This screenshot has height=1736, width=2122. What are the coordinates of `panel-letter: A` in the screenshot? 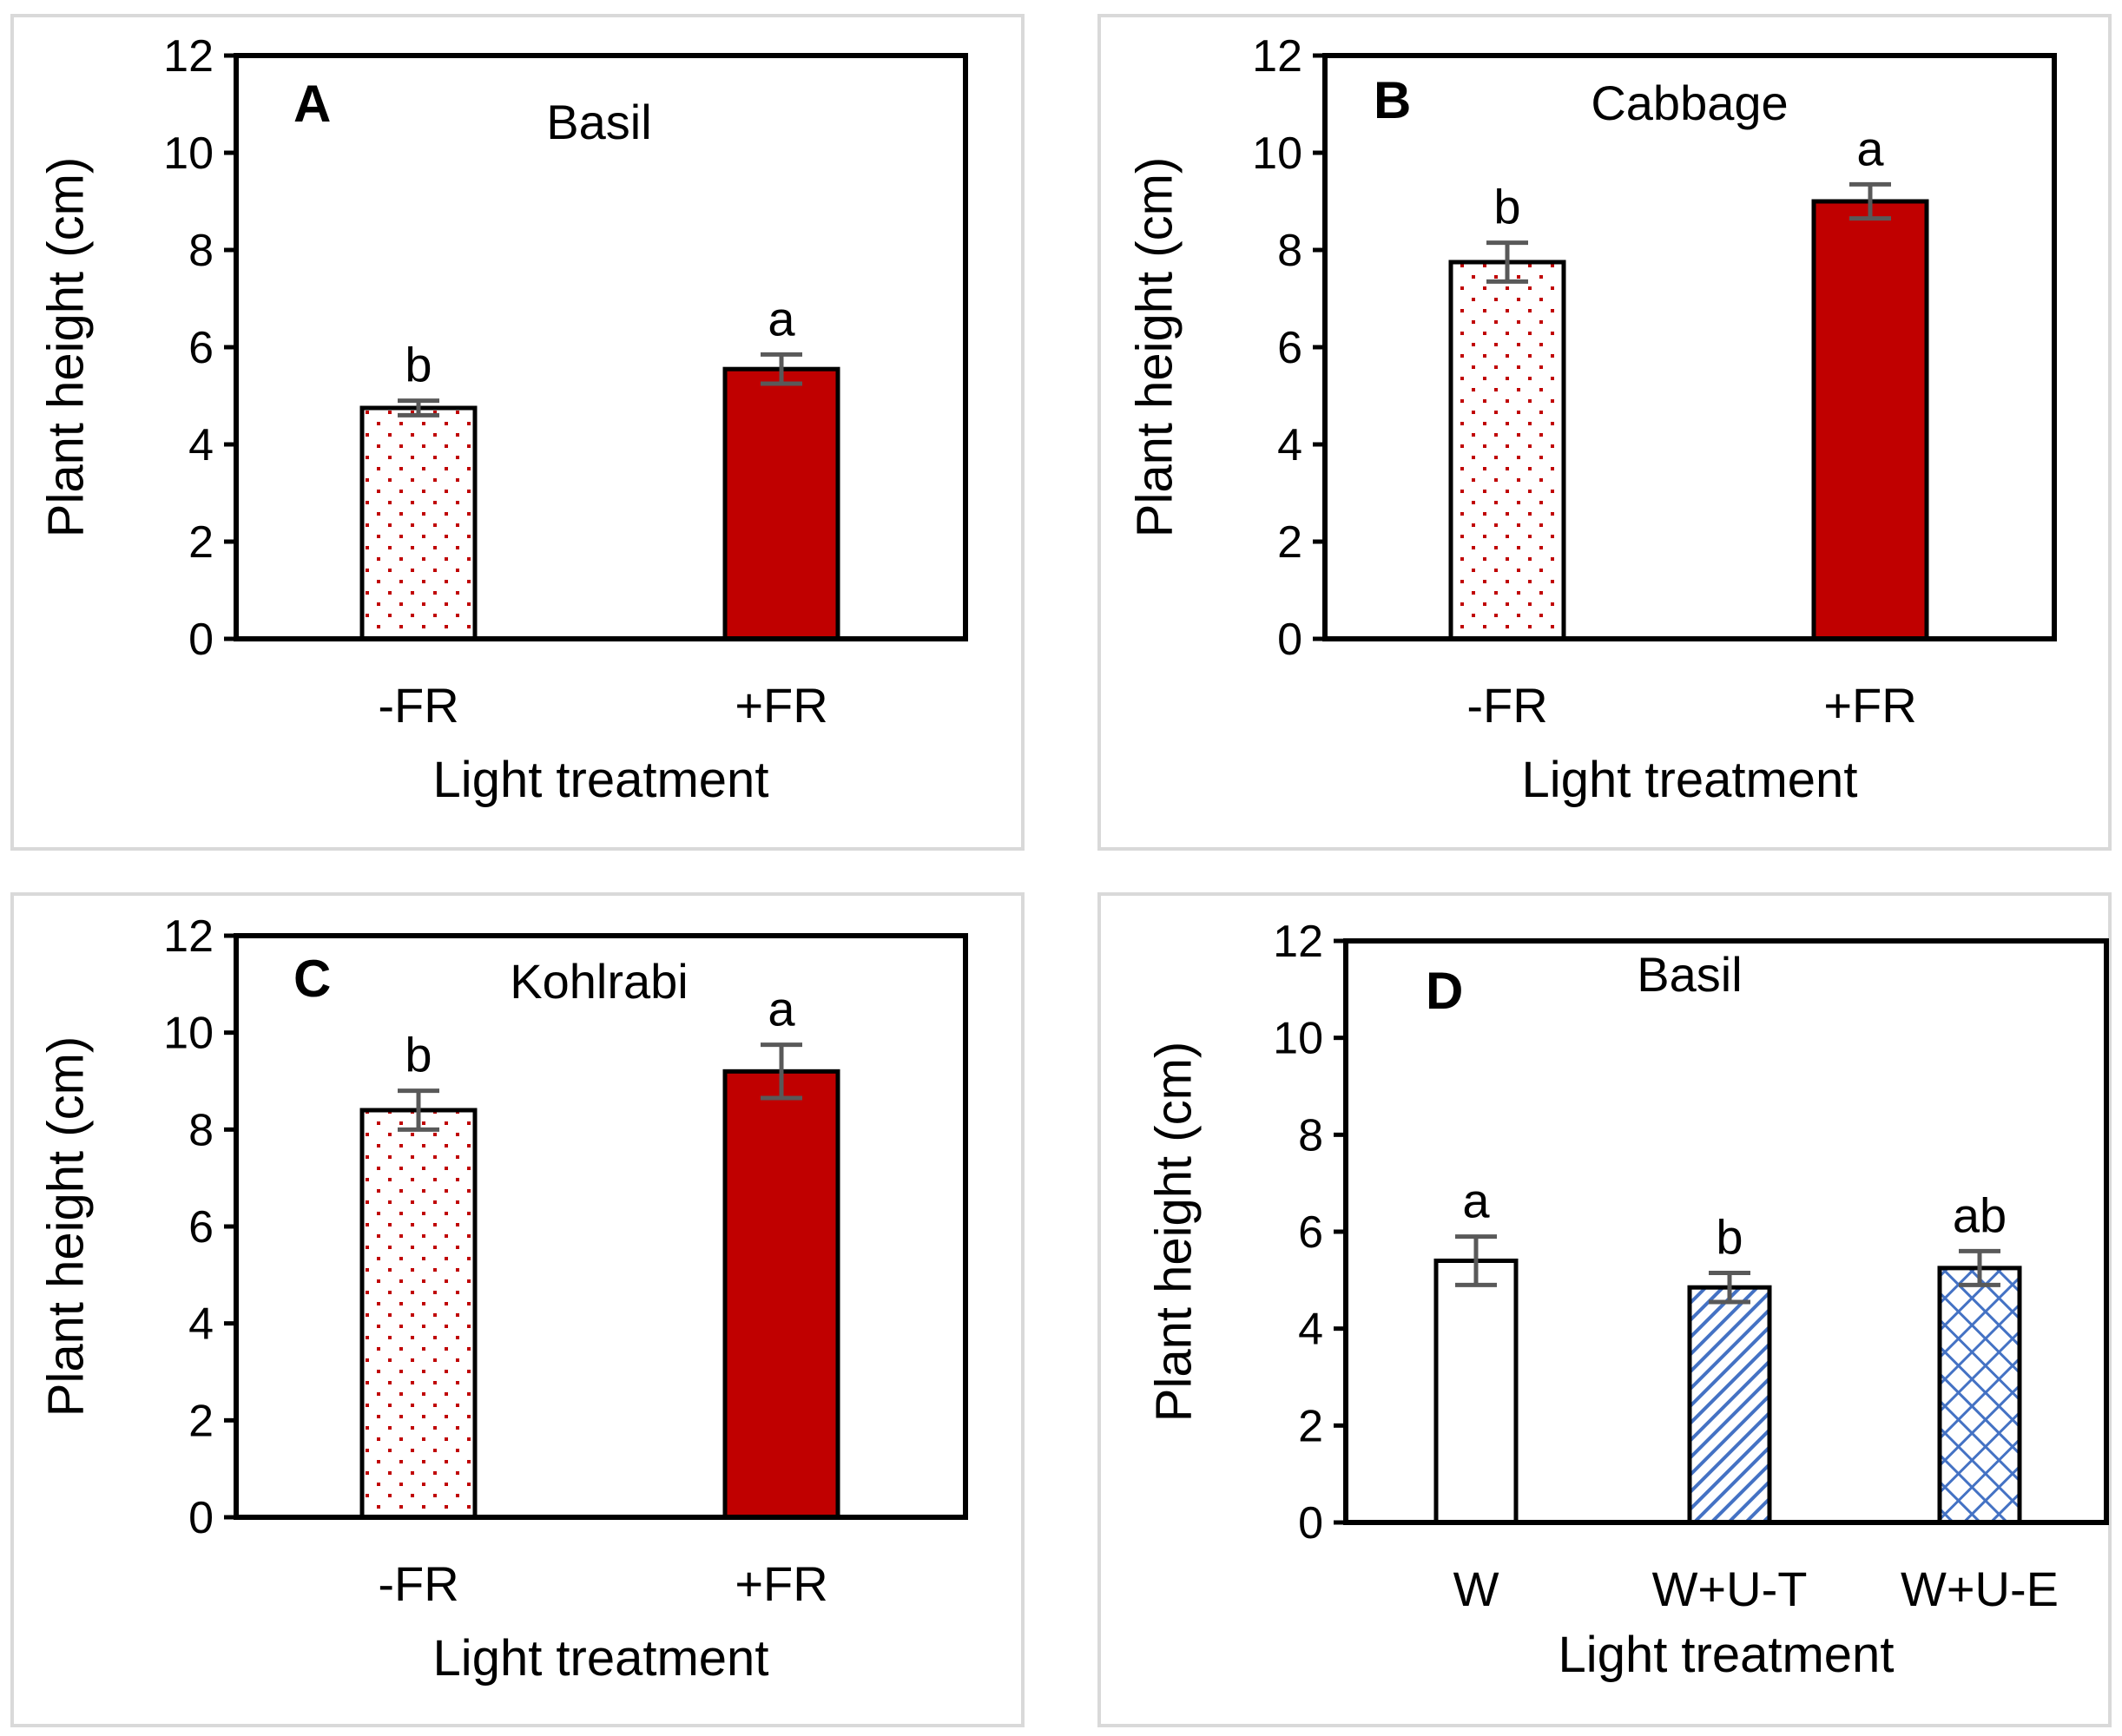 It's located at (312, 104).